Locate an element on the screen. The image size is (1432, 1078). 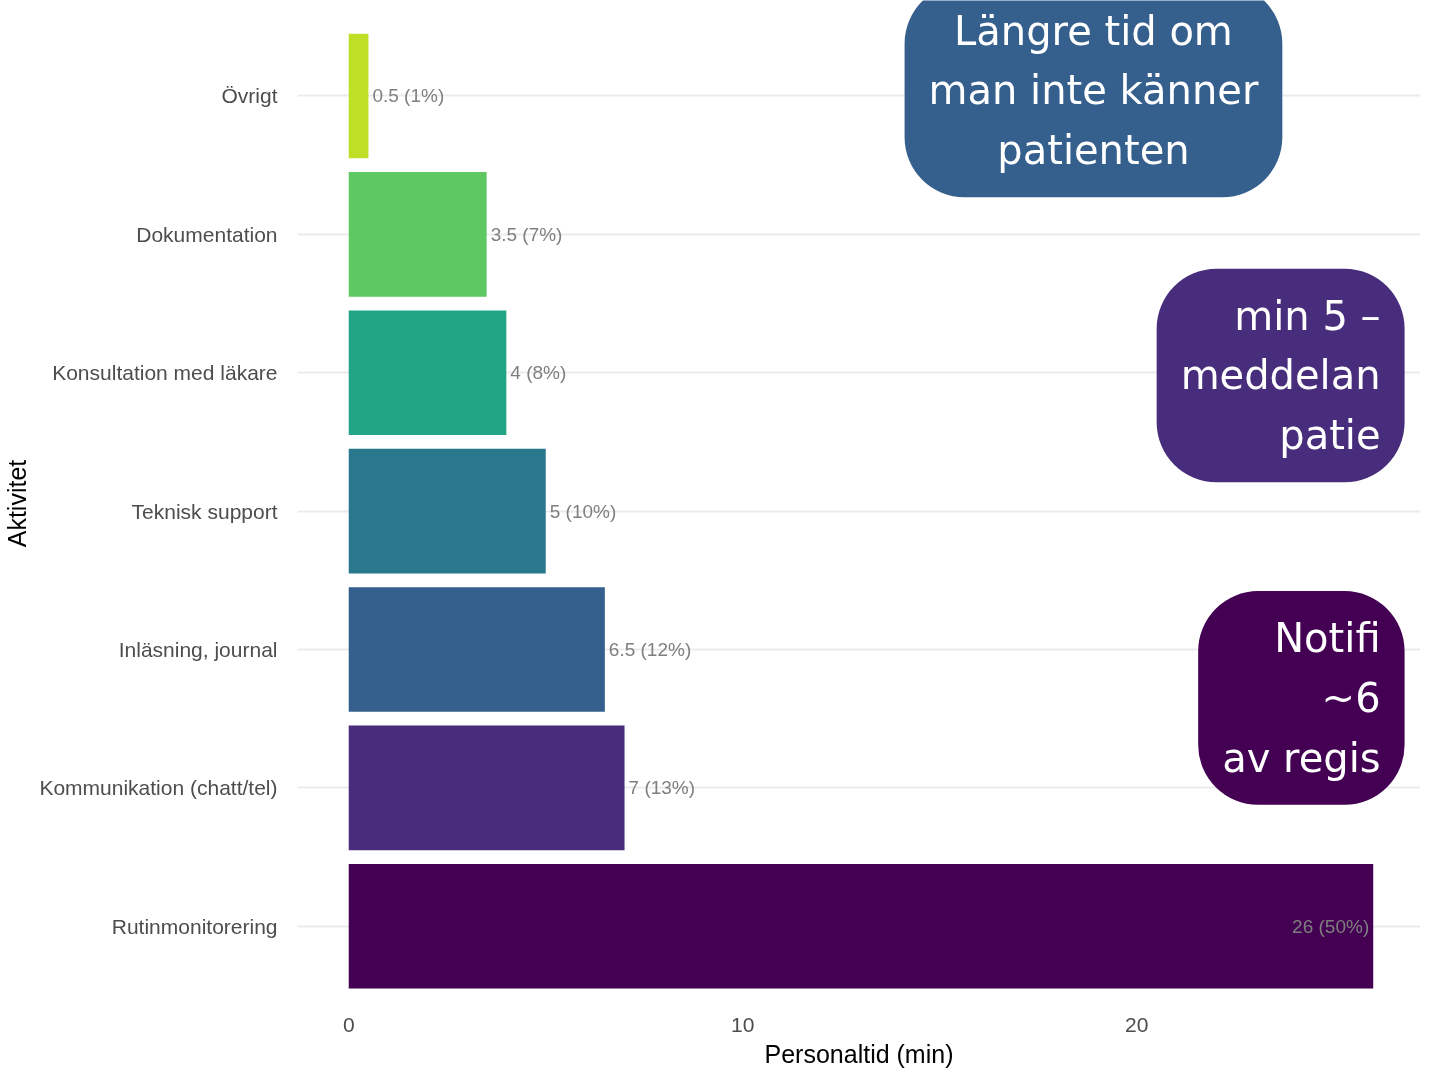
data-label: 5 (10%) is located at coordinates (583, 511).